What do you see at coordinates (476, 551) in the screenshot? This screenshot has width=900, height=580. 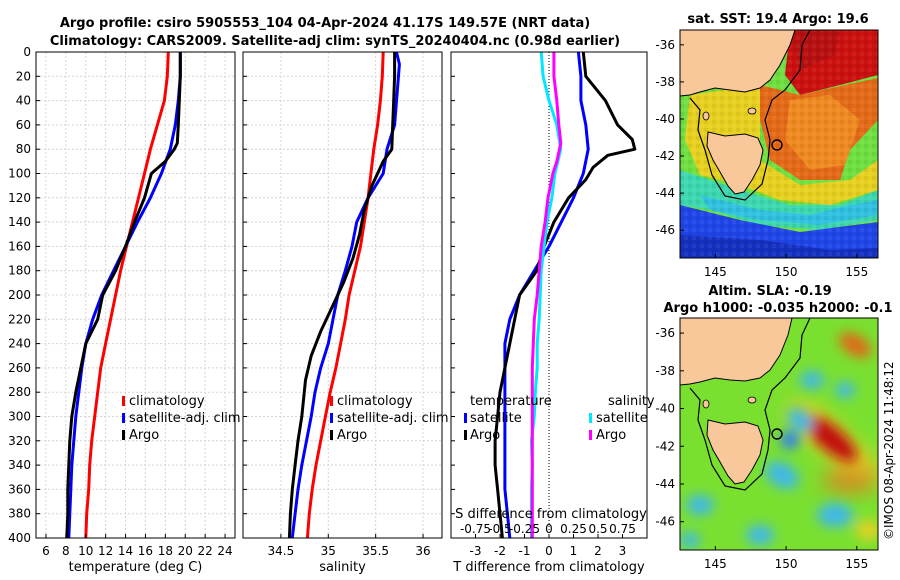 I see `x-tick-label: -3` at bounding box center [476, 551].